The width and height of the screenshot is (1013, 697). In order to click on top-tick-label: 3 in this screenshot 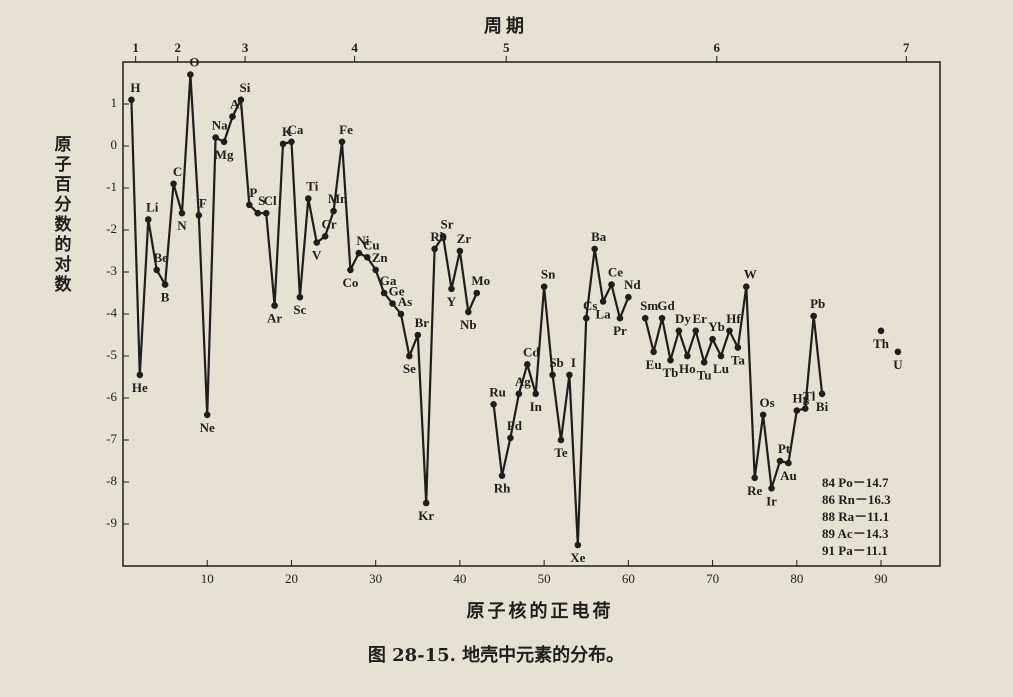, I will do `click(245, 47)`.